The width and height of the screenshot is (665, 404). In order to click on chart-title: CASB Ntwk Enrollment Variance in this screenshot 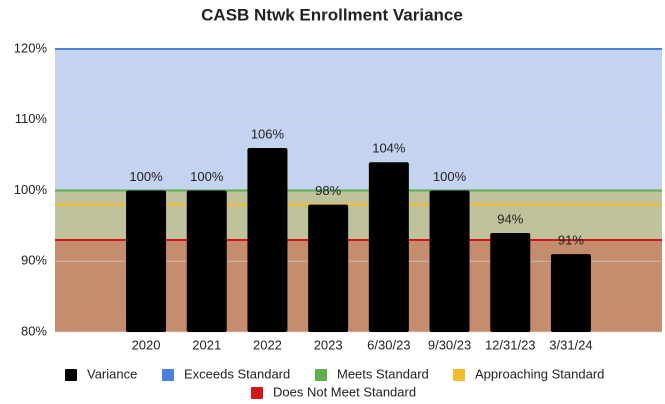, I will do `click(332, 14)`.